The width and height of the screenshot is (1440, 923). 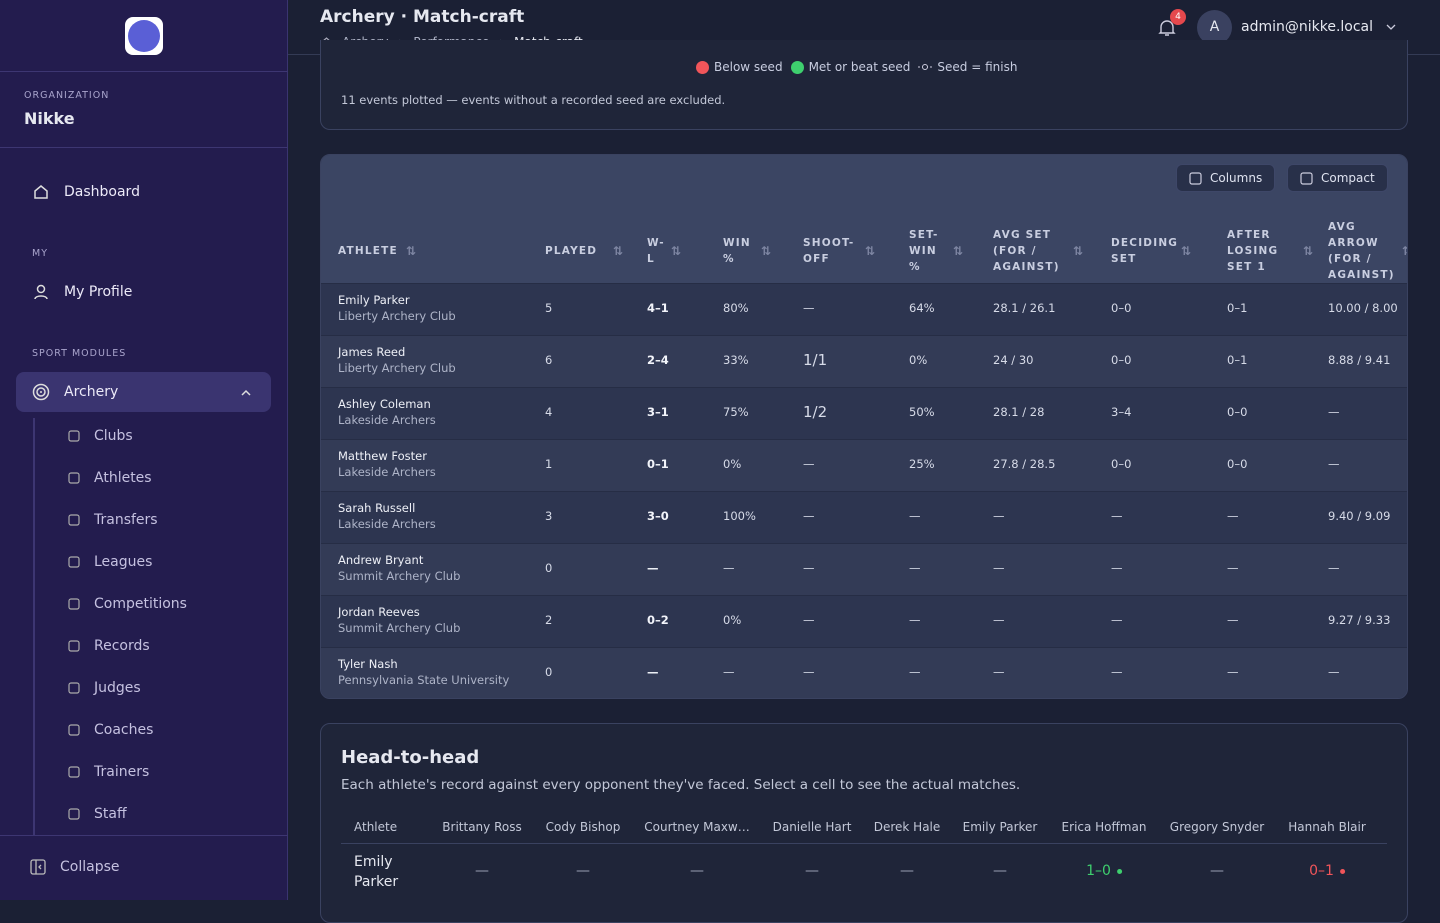 I want to click on table-cell: 75%, so click(x=736, y=412).